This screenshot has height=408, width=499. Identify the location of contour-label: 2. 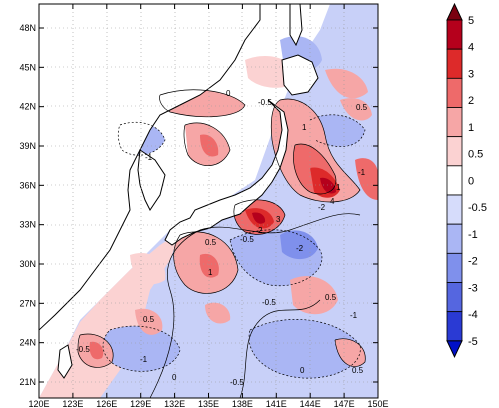
(260, 230).